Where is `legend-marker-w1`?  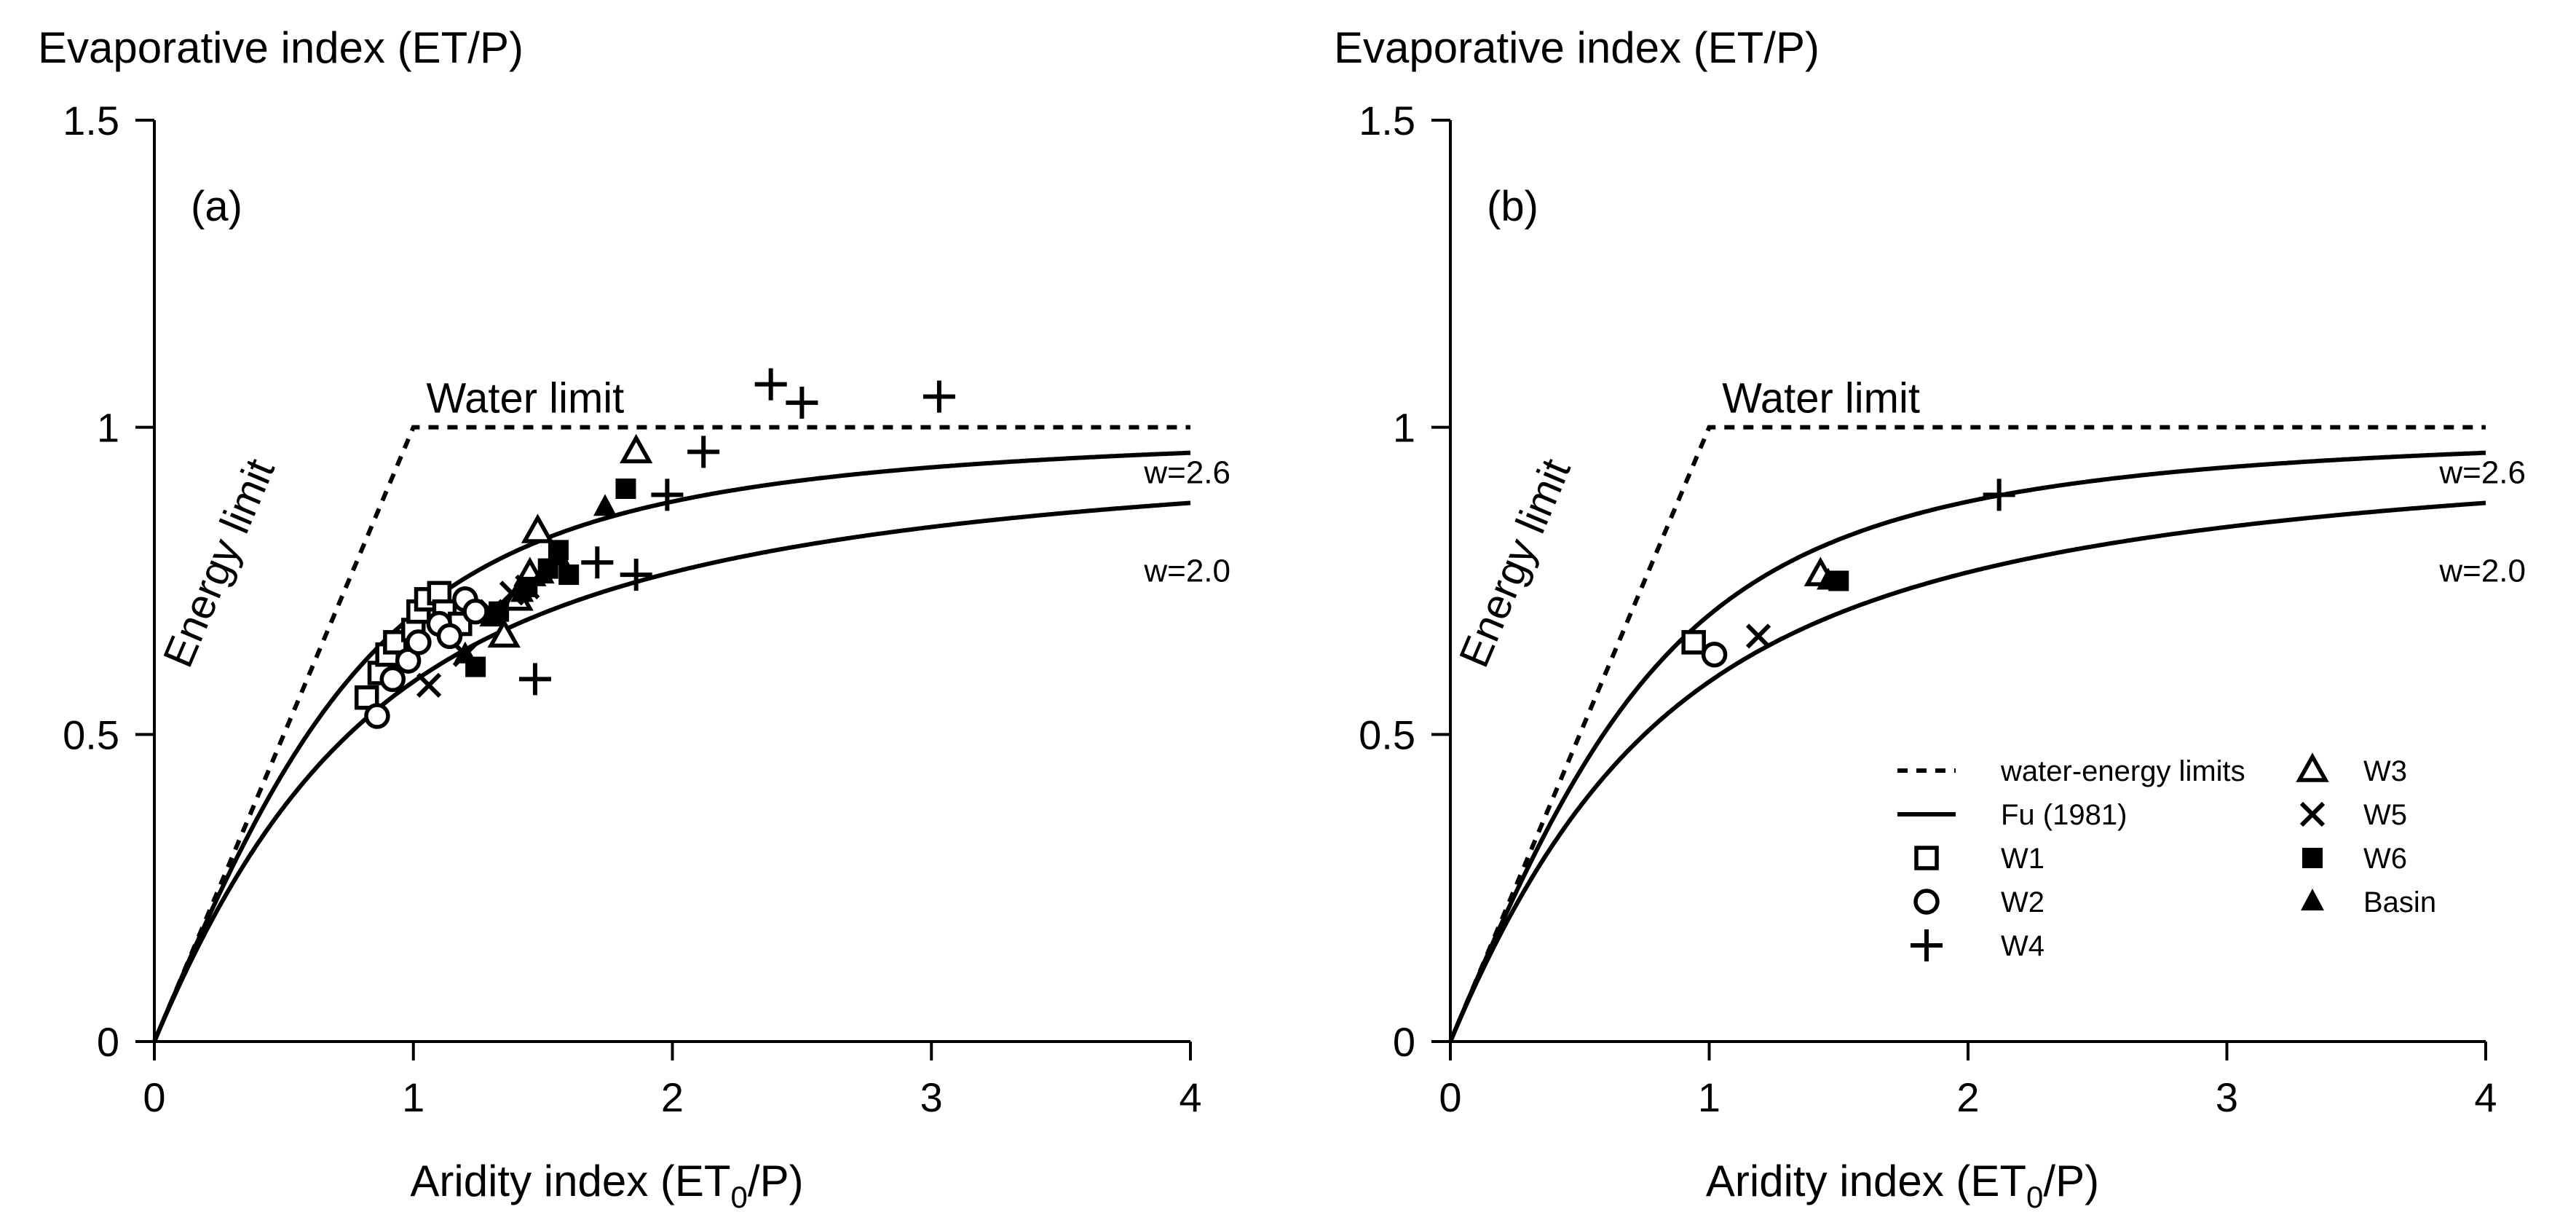 legend-marker-w1 is located at coordinates (1926, 858).